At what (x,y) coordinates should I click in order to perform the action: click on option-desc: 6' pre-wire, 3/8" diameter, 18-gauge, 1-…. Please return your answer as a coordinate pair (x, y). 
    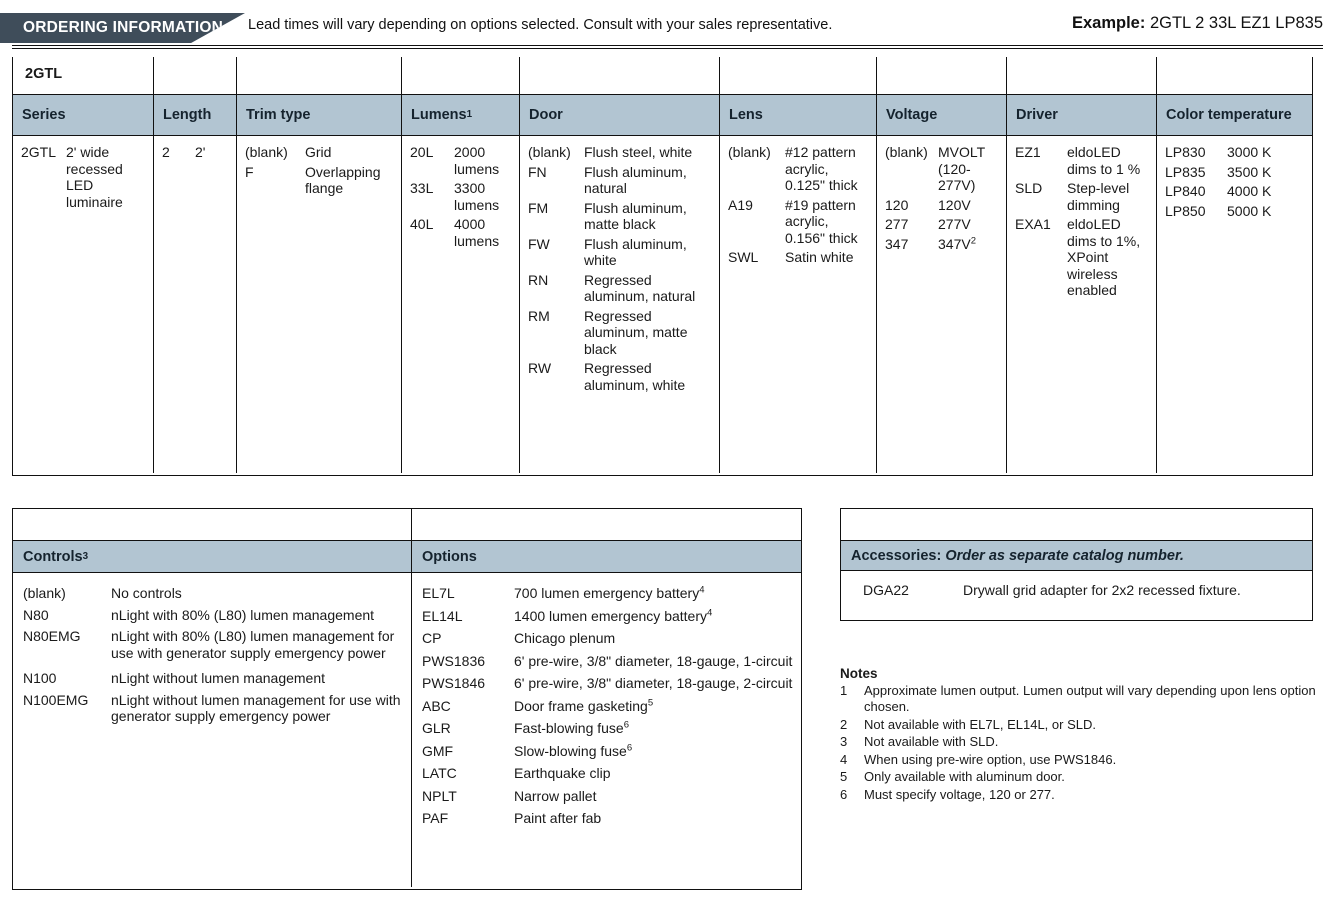
    Looking at the image, I should click on (654, 661).